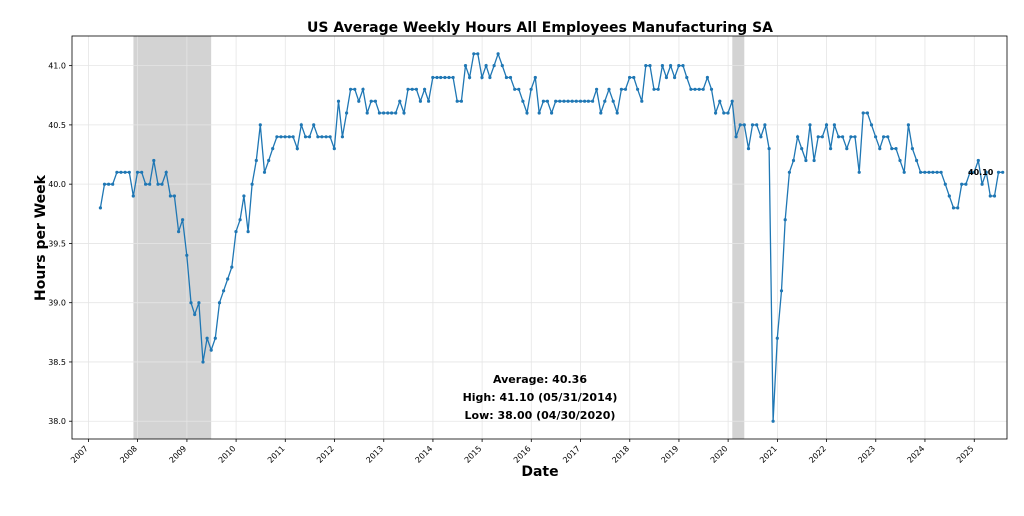  What do you see at coordinates (473, 454) in the screenshot?
I see `x-tick-label: 2015` at bounding box center [473, 454].